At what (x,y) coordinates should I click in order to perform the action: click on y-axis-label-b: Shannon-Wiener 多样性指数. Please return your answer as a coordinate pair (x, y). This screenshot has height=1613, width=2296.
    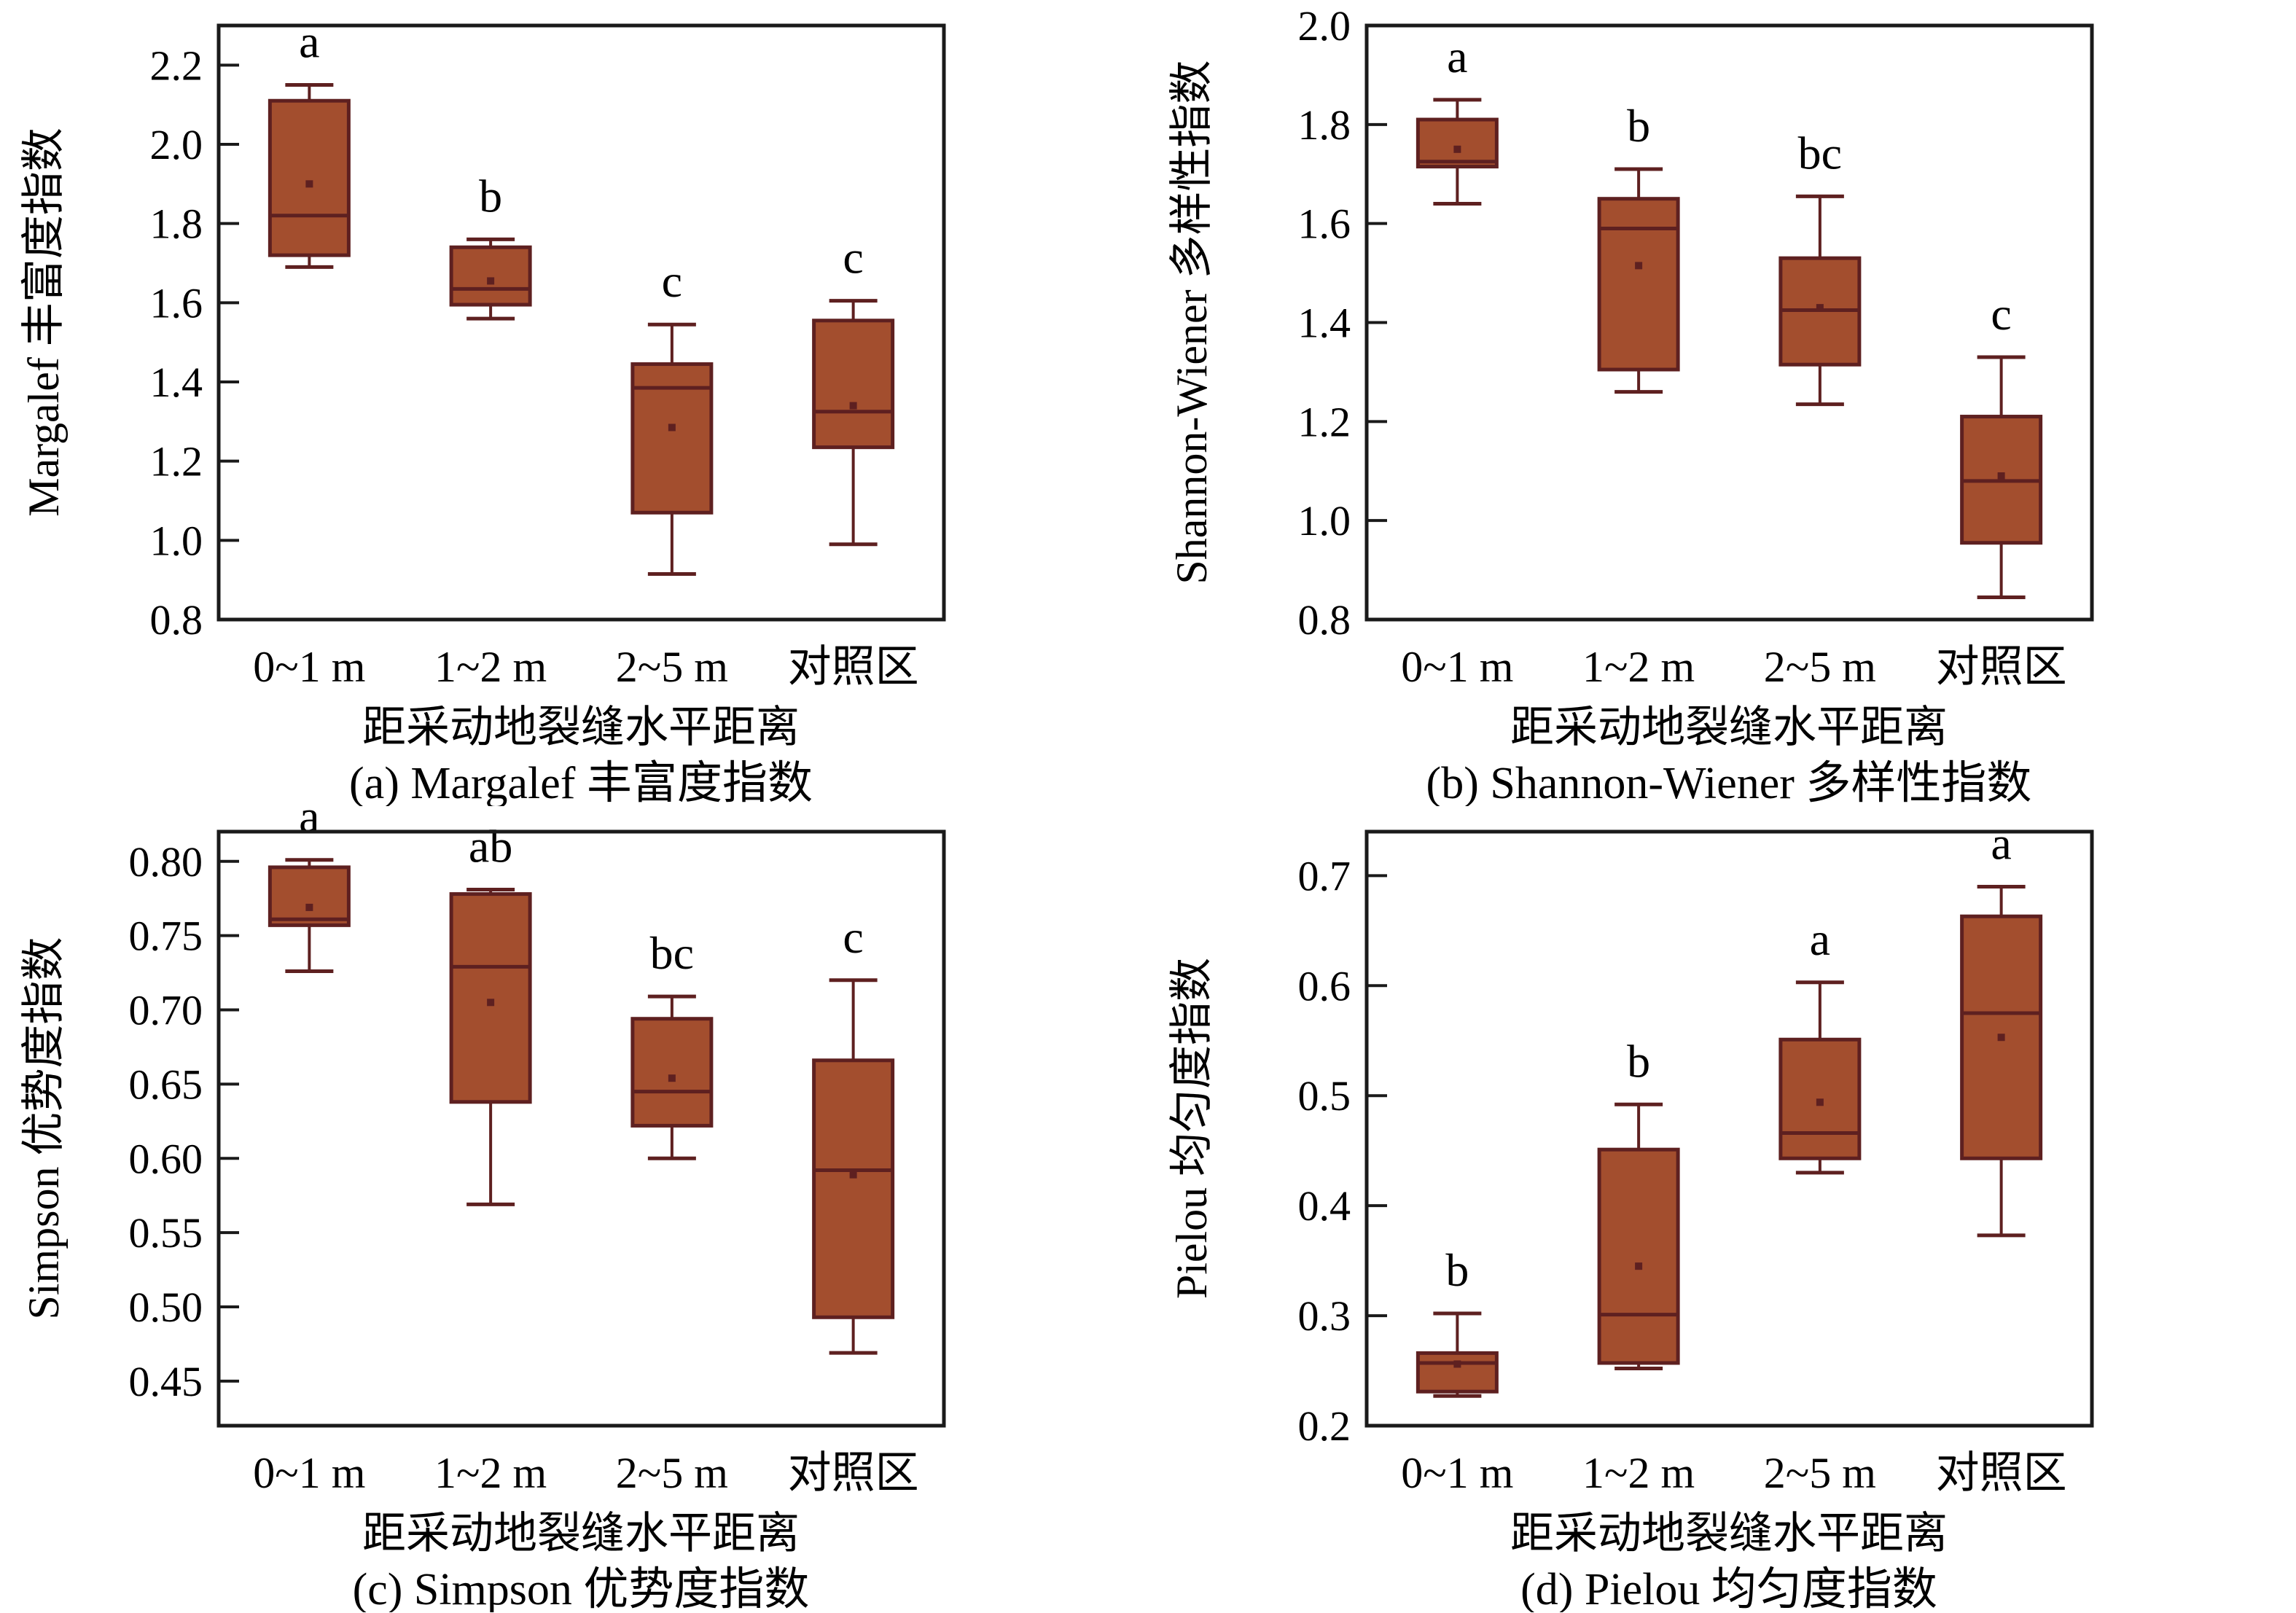
    Looking at the image, I should click on (1192, 322).